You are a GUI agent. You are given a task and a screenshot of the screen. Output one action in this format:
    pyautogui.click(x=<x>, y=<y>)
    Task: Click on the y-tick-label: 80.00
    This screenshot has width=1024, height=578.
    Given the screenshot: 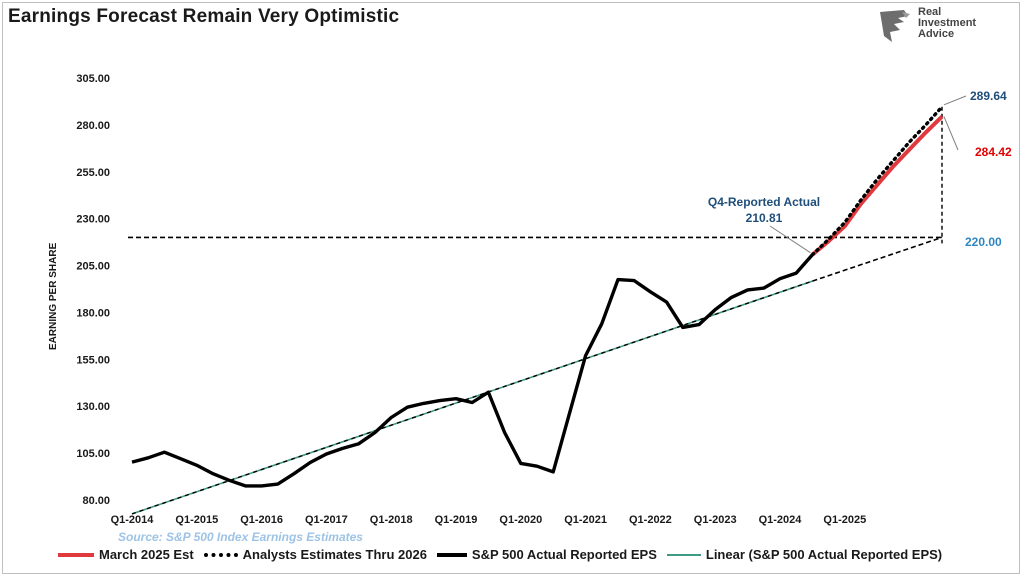 What is the action you would take?
    pyautogui.click(x=96, y=501)
    